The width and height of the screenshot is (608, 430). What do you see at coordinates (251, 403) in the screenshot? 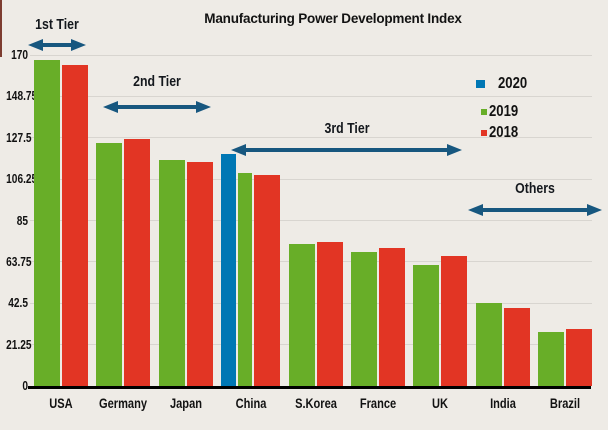
I see `x-axis-label-china: China` at bounding box center [251, 403].